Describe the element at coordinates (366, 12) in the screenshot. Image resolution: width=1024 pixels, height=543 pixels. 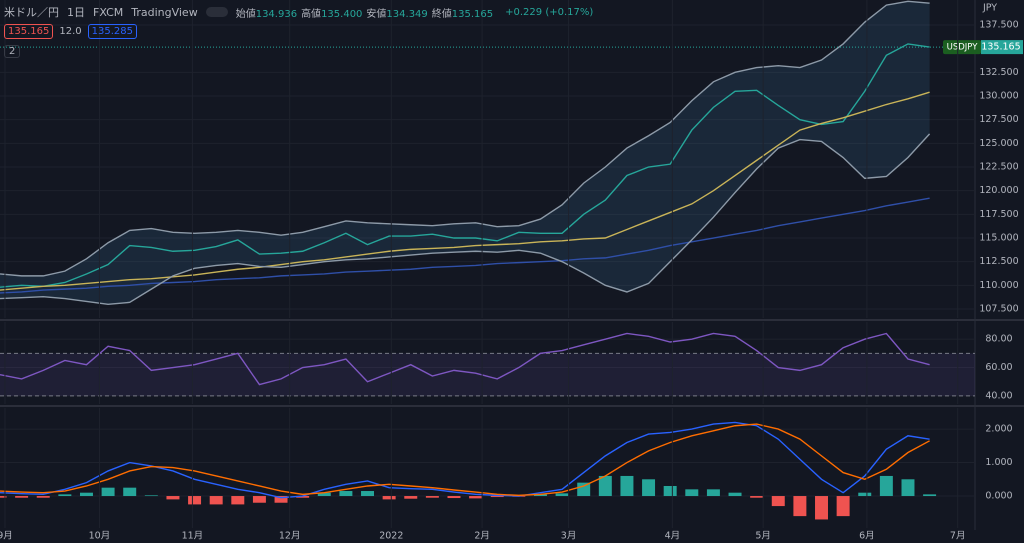
I see `ohlc: 始値134.936 高値135.400 安値134.349 終値135.165` at that location.